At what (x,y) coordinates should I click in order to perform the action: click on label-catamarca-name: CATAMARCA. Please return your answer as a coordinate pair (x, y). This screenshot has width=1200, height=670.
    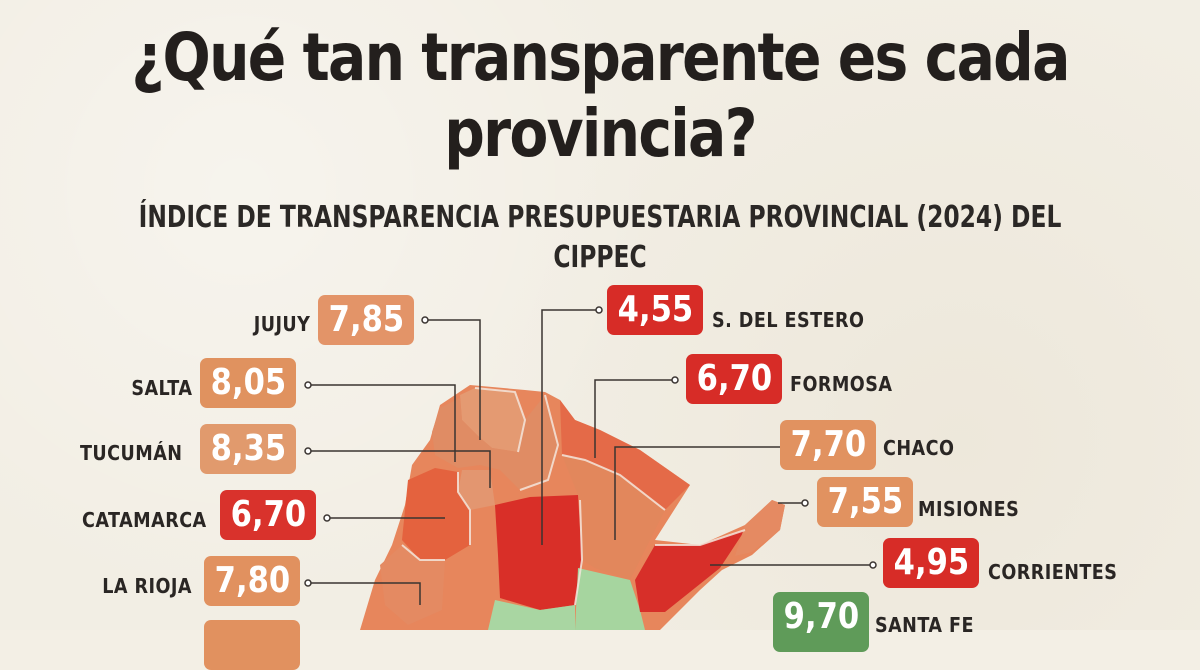
    Looking at the image, I should click on (144, 520).